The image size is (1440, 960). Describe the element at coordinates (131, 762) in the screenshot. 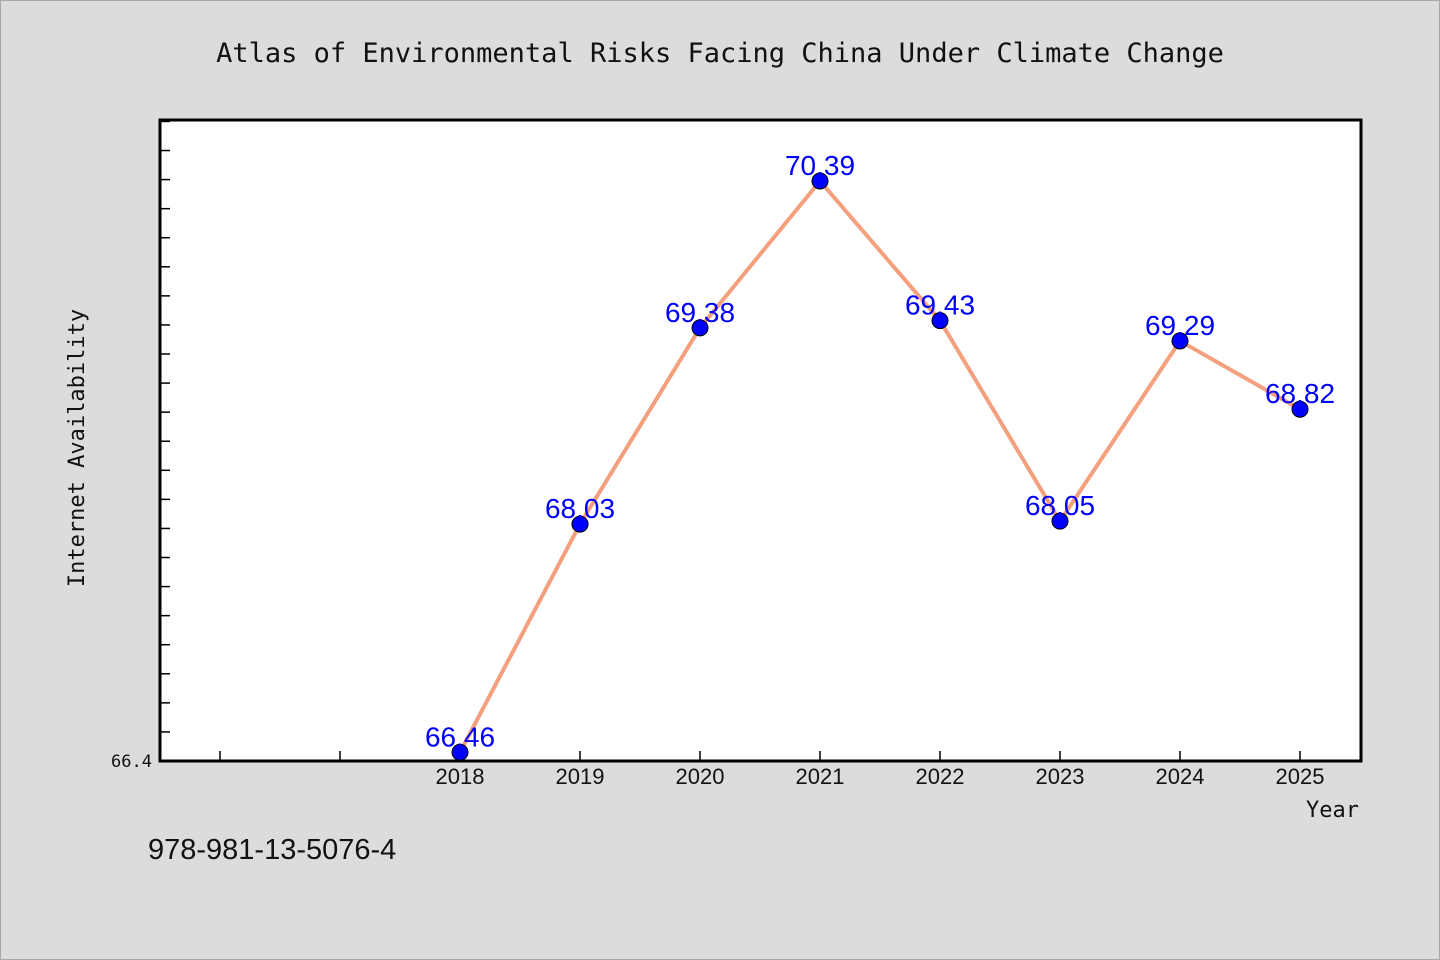

I see `y-tick-label: 66.4` at that location.